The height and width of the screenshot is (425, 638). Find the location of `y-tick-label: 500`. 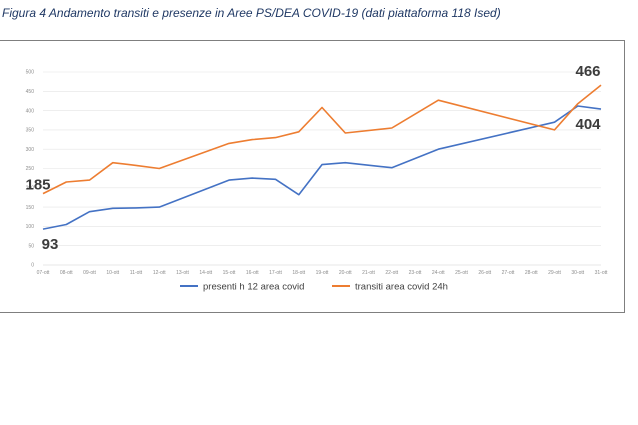

y-tick-label: 500 is located at coordinates (30, 73).